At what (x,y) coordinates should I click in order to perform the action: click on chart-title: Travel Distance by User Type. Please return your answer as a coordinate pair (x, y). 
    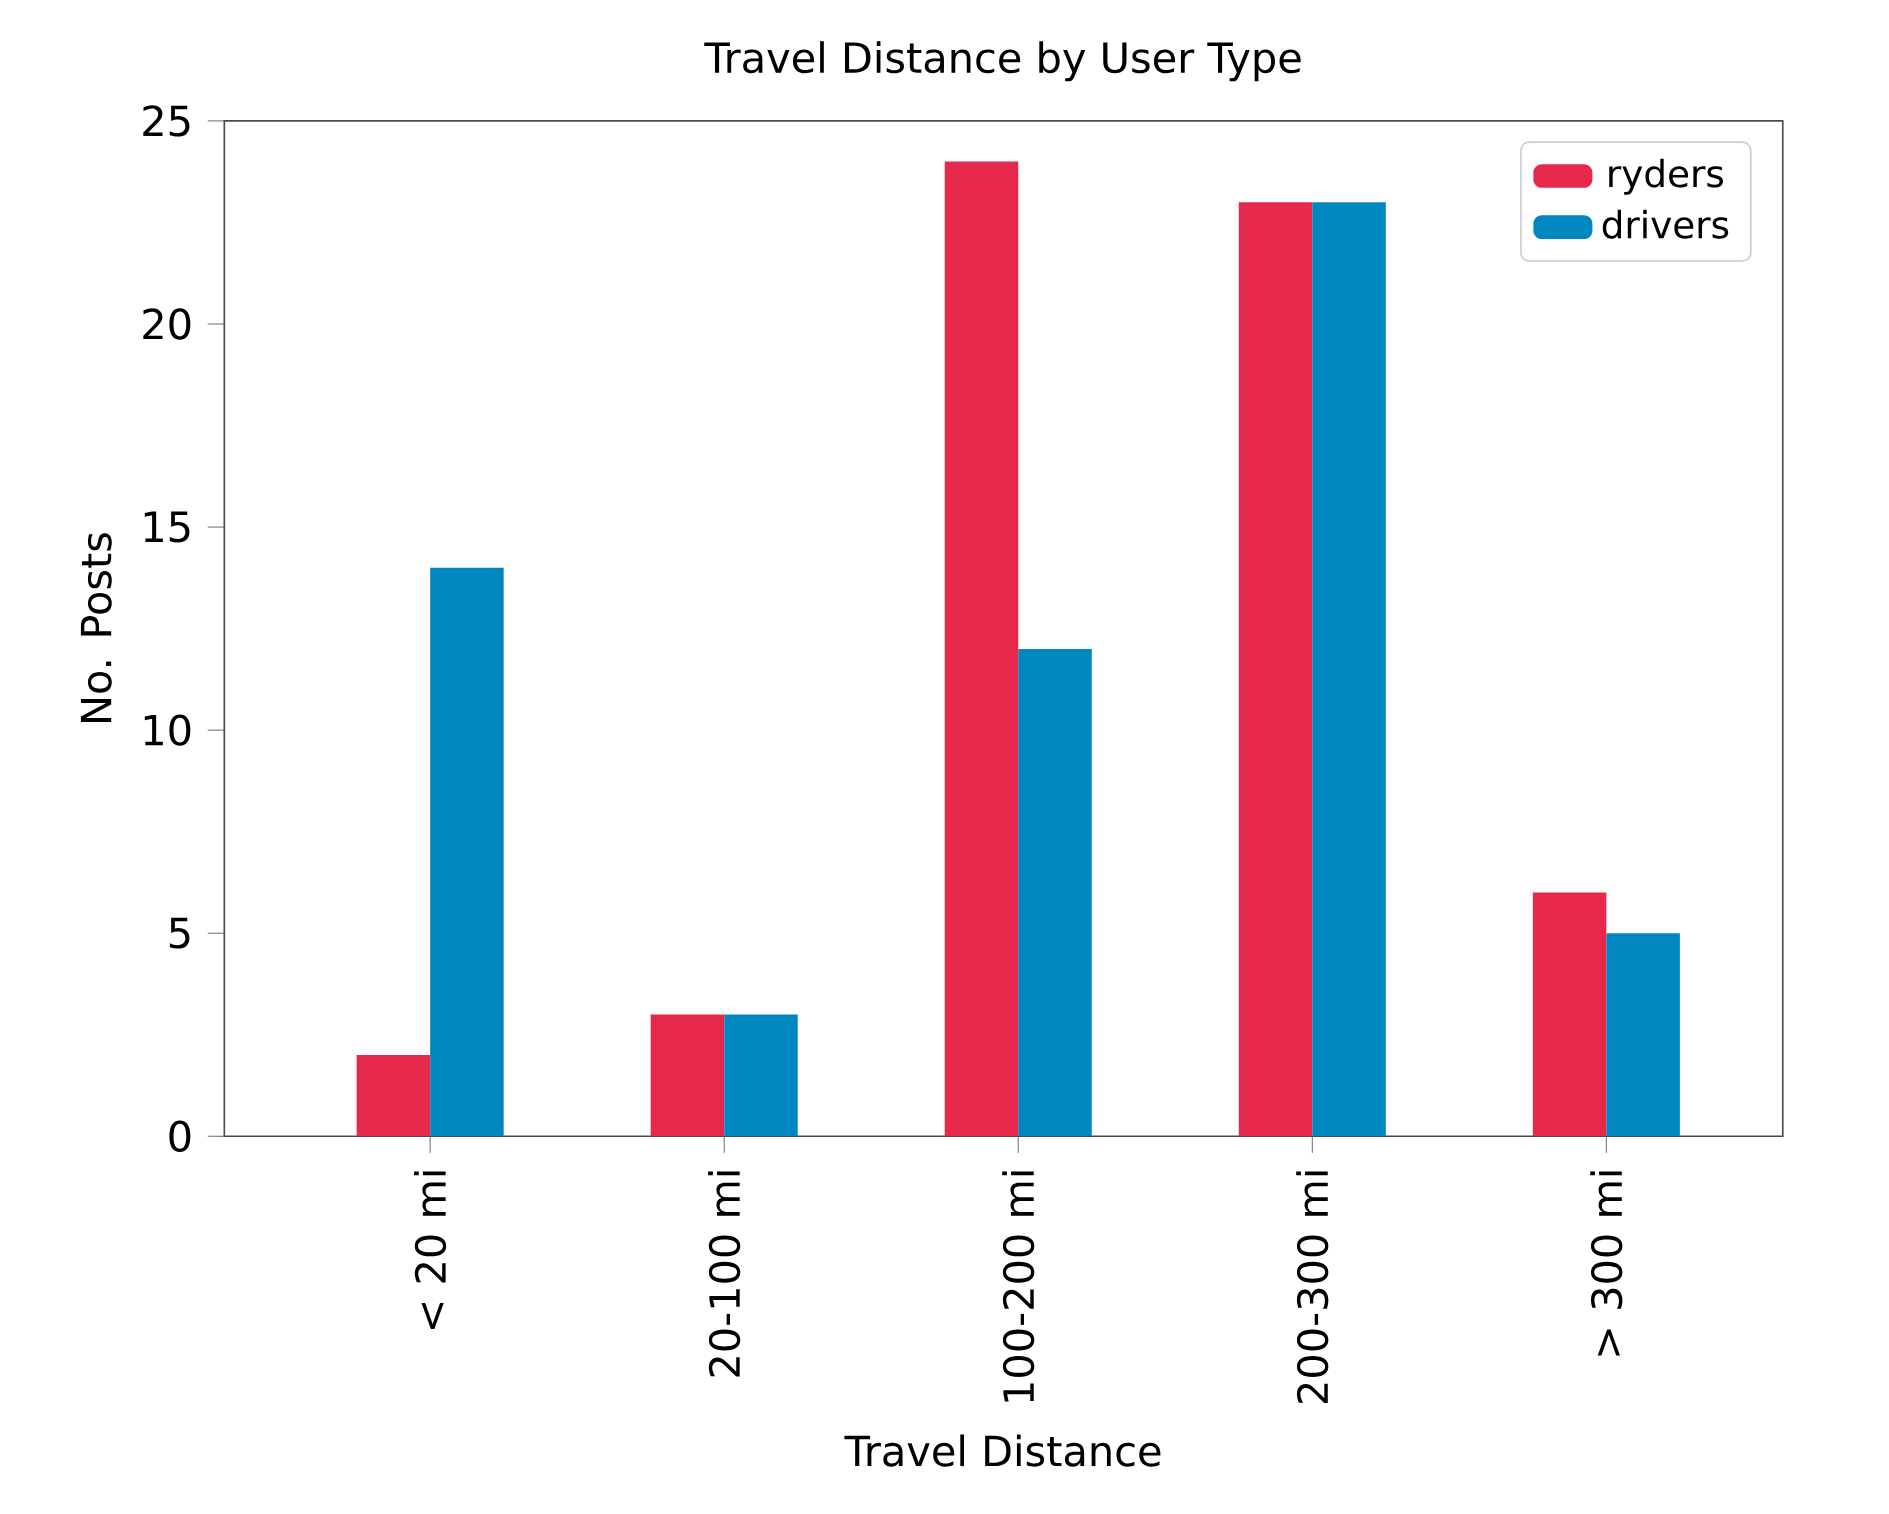
    Looking at the image, I should click on (1002, 61).